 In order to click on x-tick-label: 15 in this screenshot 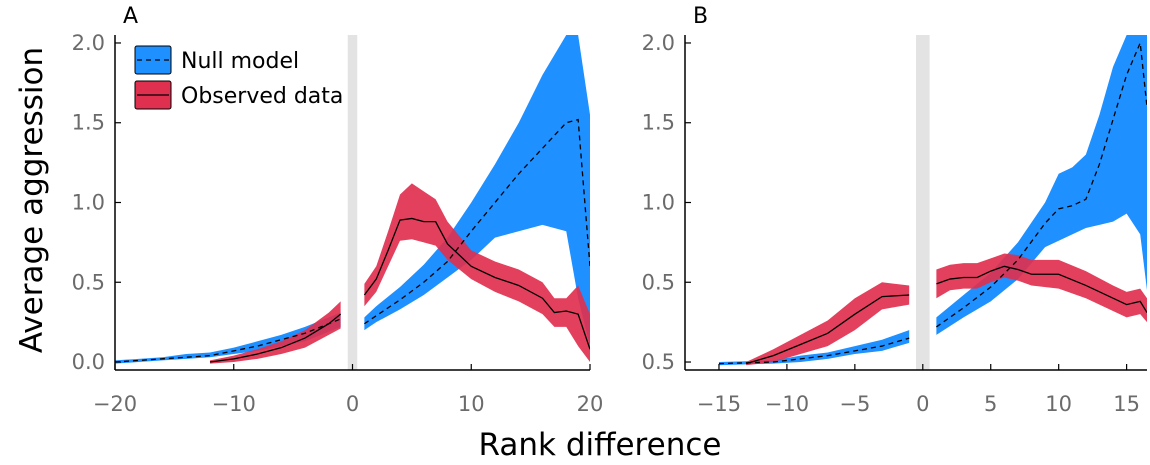, I will do `click(1126, 404)`.